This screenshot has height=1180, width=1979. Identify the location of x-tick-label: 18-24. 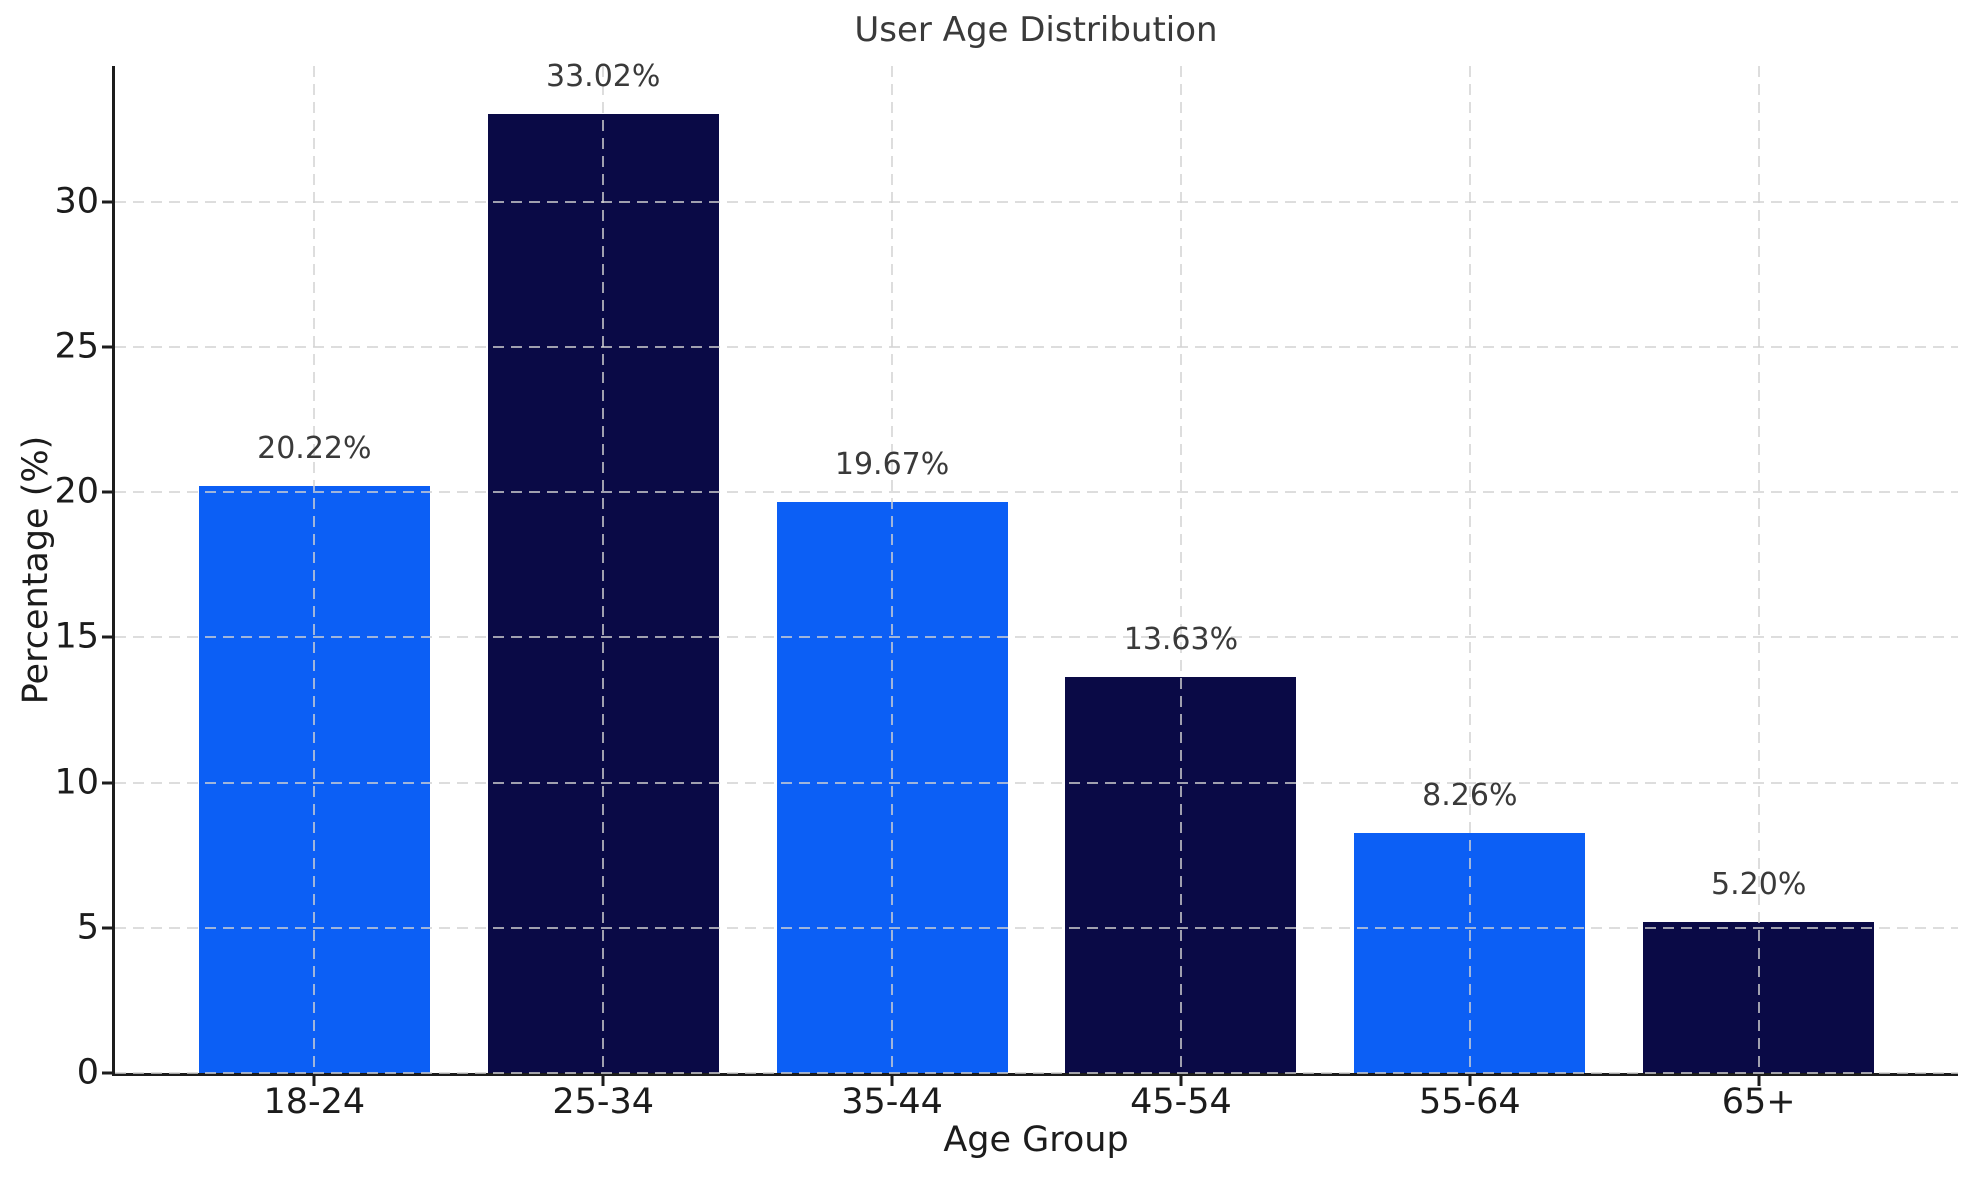
(314, 1102).